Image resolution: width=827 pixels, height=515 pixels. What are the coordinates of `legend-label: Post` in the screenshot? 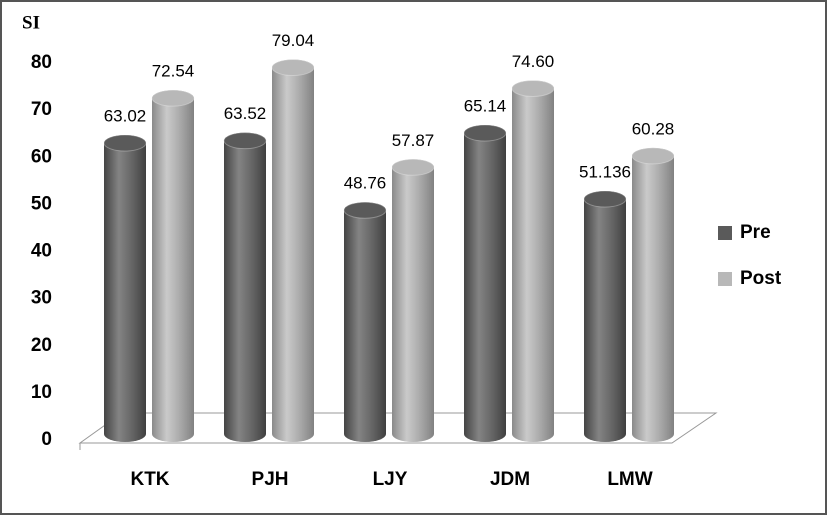 It's located at (761, 278).